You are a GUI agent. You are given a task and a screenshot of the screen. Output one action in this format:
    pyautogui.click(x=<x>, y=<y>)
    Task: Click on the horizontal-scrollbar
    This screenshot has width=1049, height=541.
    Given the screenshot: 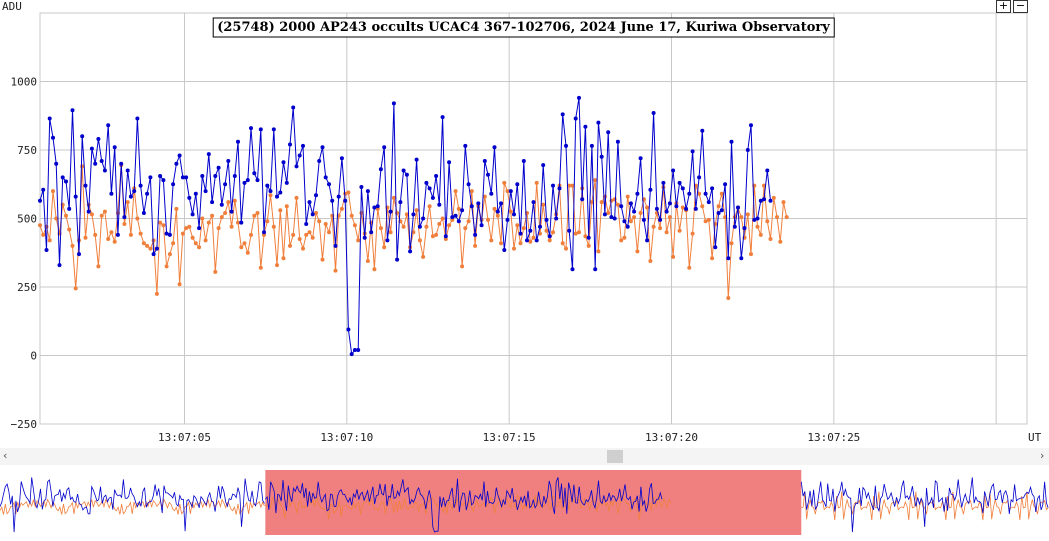 What is the action you would take?
    pyautogui.click(x=524, y=456)
    